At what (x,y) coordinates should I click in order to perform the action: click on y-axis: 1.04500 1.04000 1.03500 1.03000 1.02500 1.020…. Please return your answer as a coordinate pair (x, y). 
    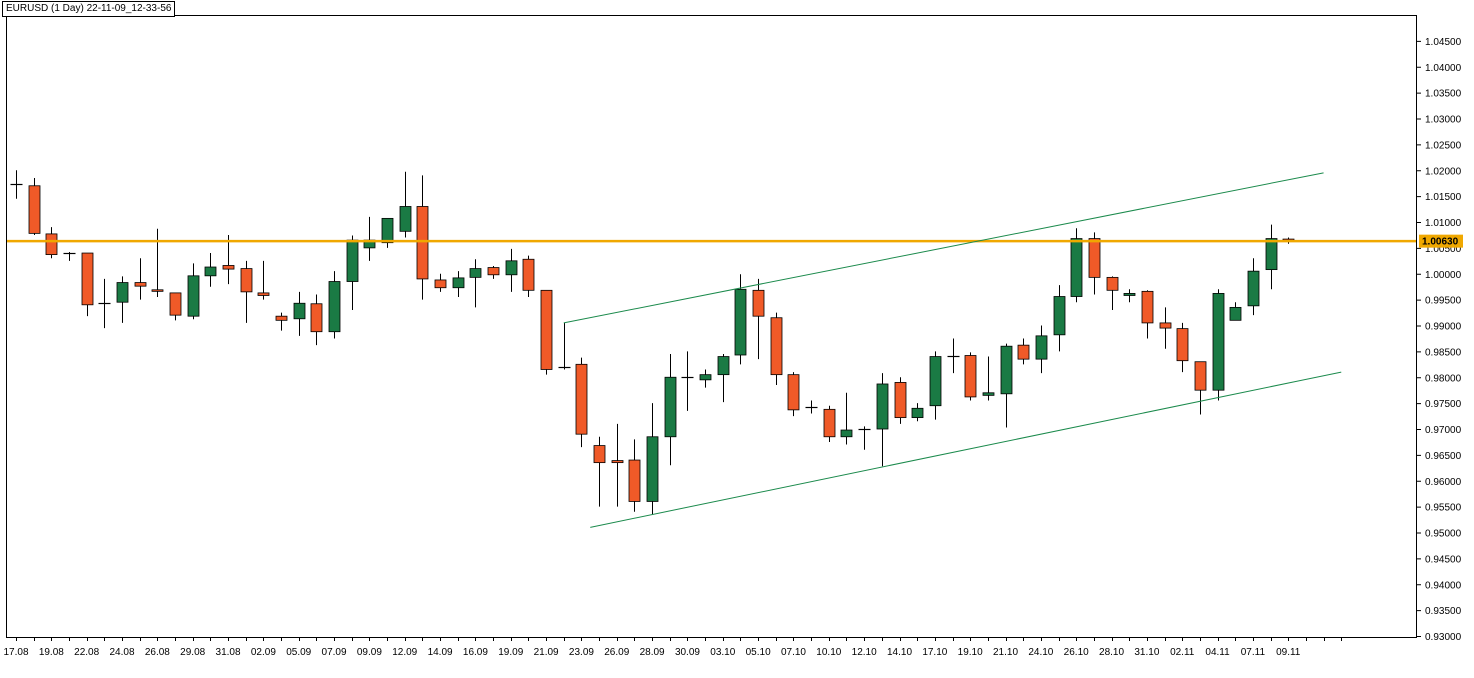
    Looking at the image, I should click on (1439, 340).